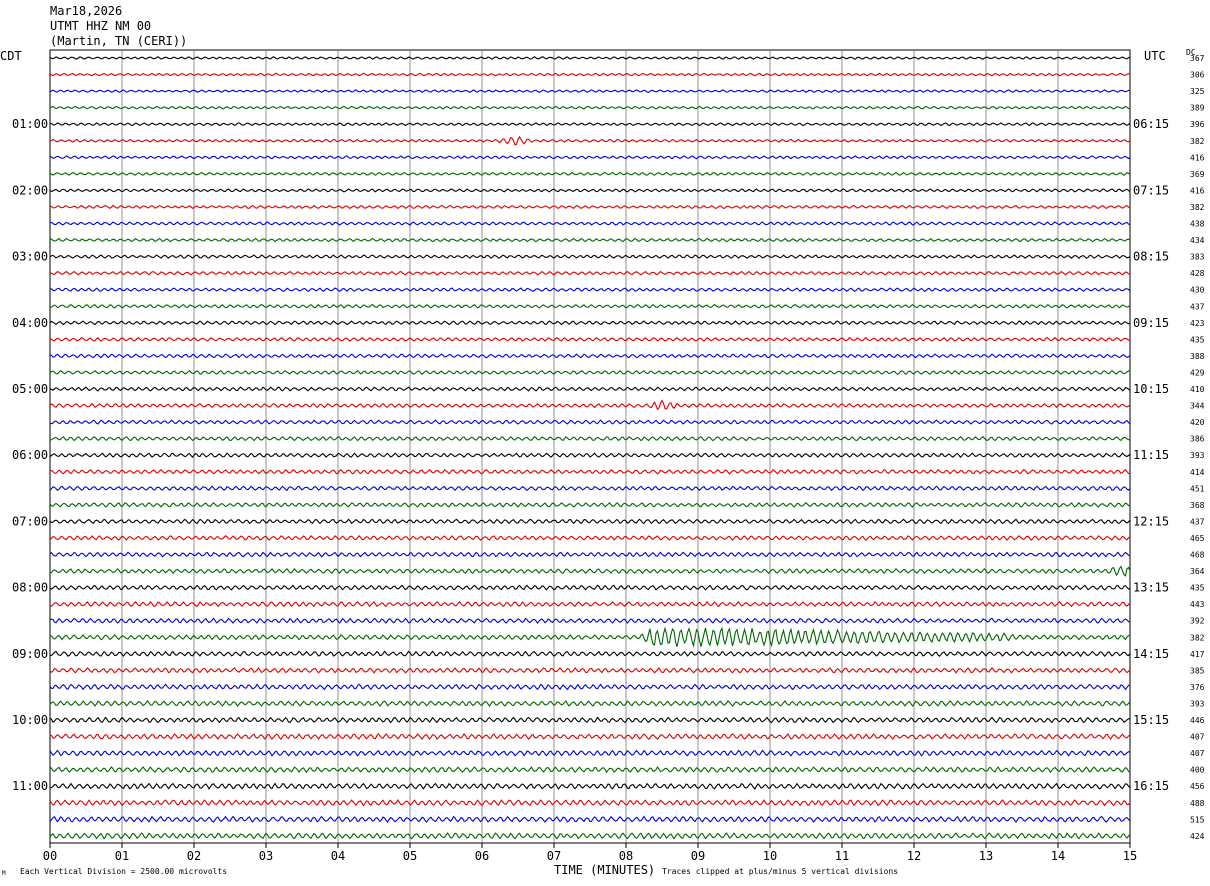 The image size is (1210, 886). Describe the element at coordinates (30, 720) in the screenshot. I see `left-hour-label: 10:00` at that location.